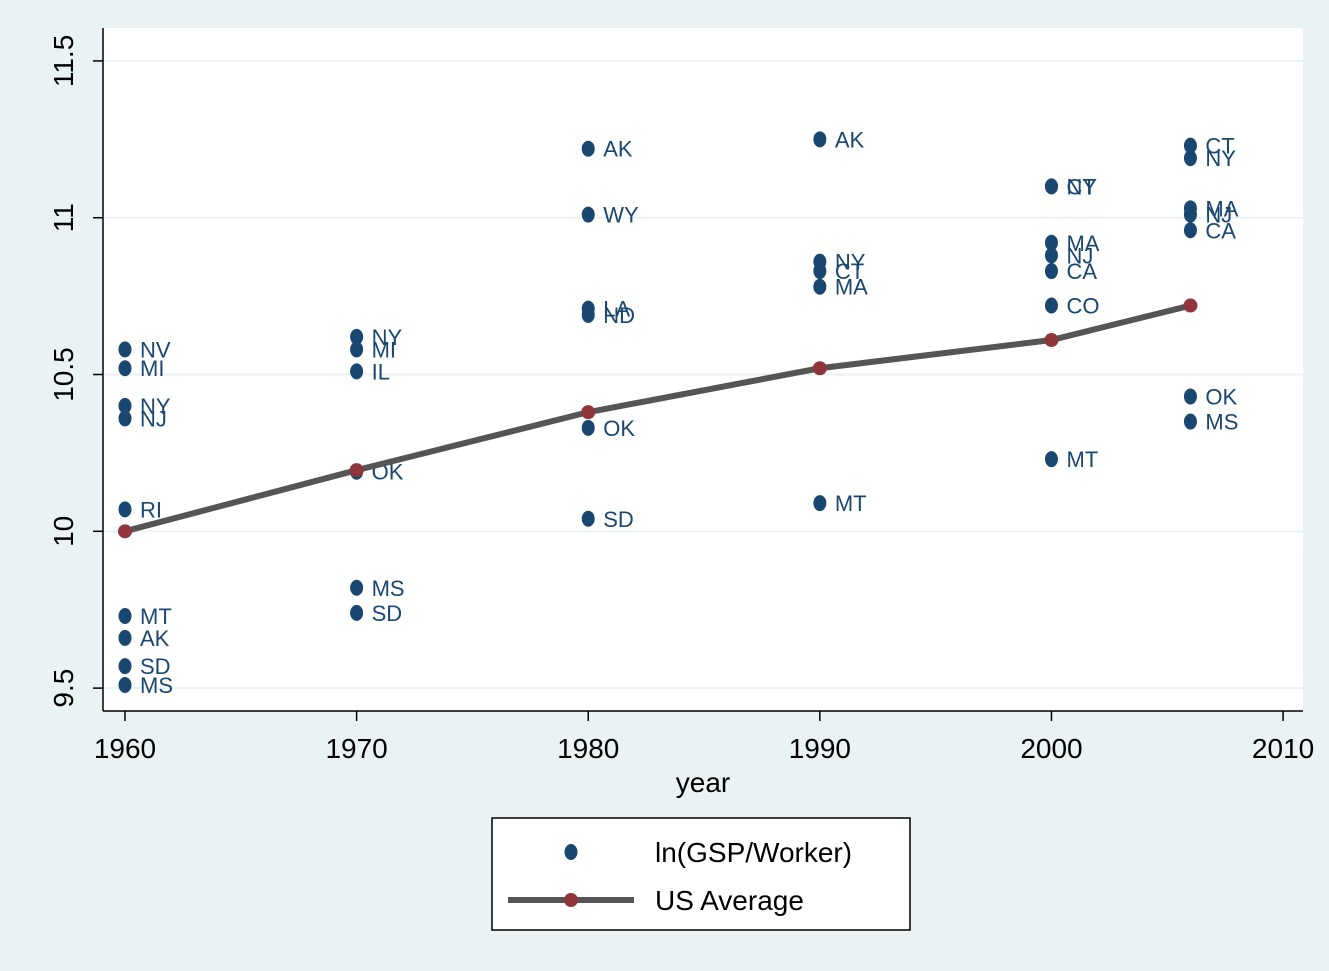  Describe the element at coordinates (729, 900) in the screenshot. I see `legend-label: US Average` at that location.